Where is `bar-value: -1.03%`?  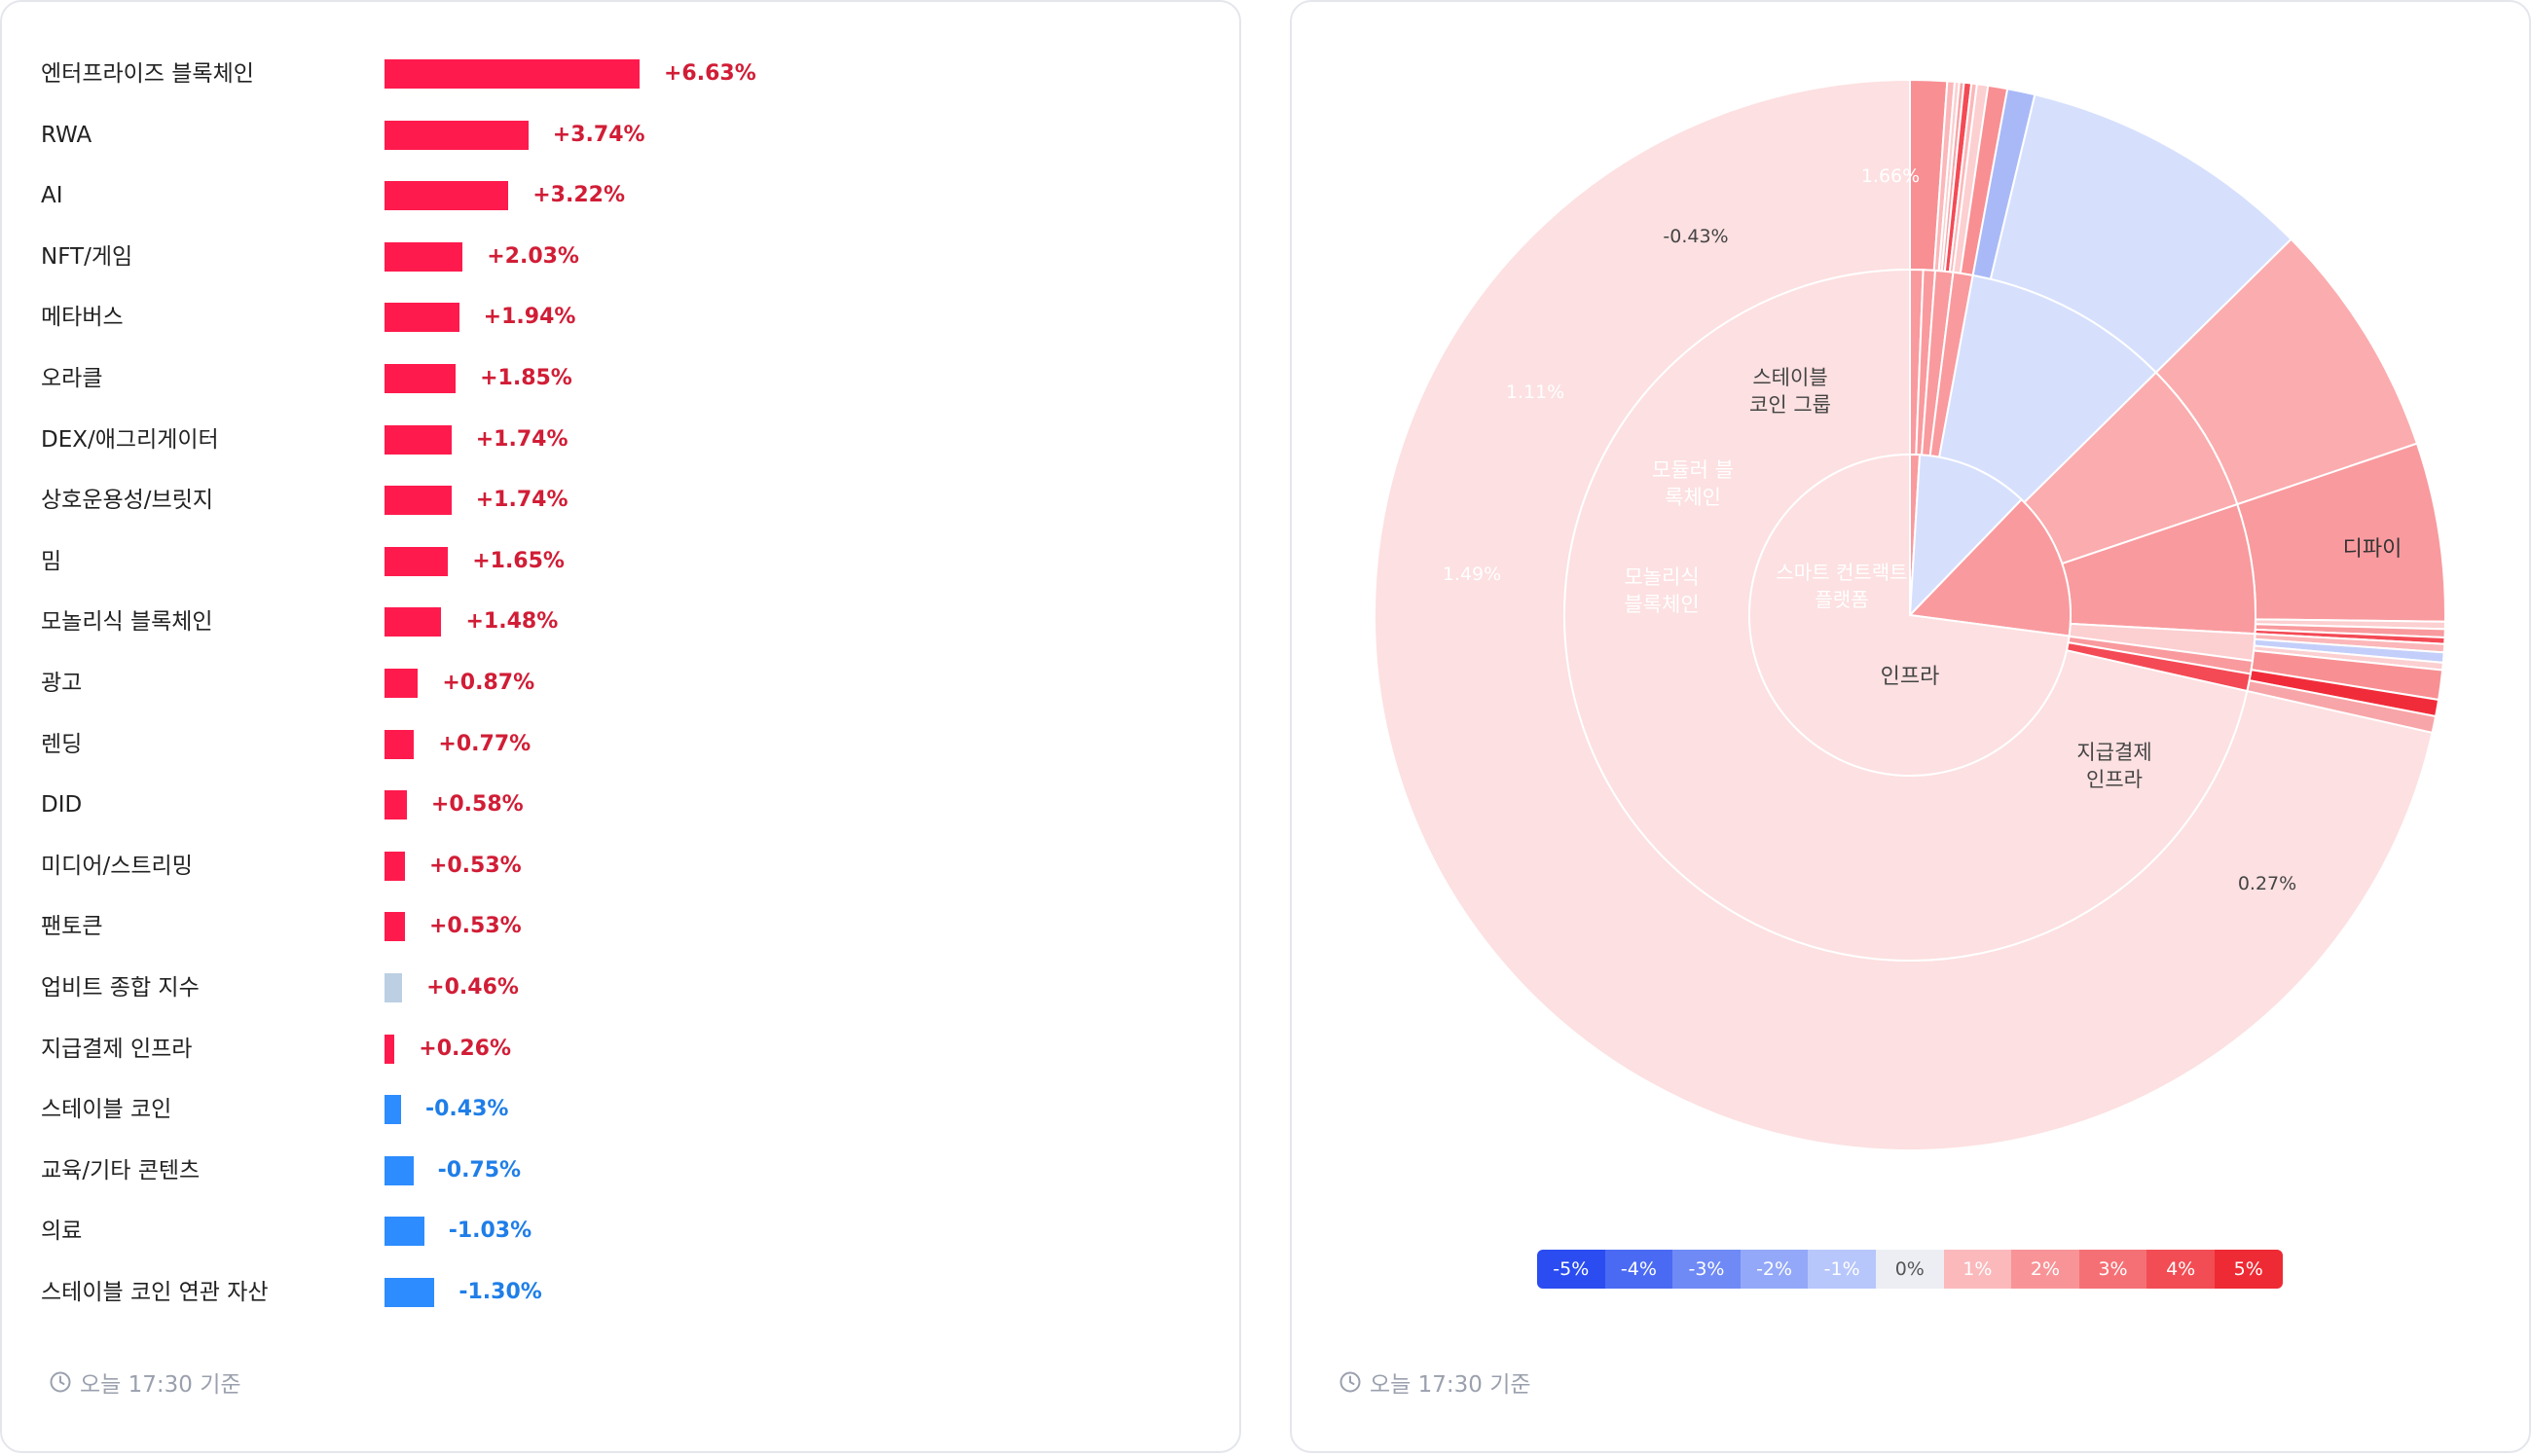 bar-value: -1.03% is located at coordinates (490, 1231).